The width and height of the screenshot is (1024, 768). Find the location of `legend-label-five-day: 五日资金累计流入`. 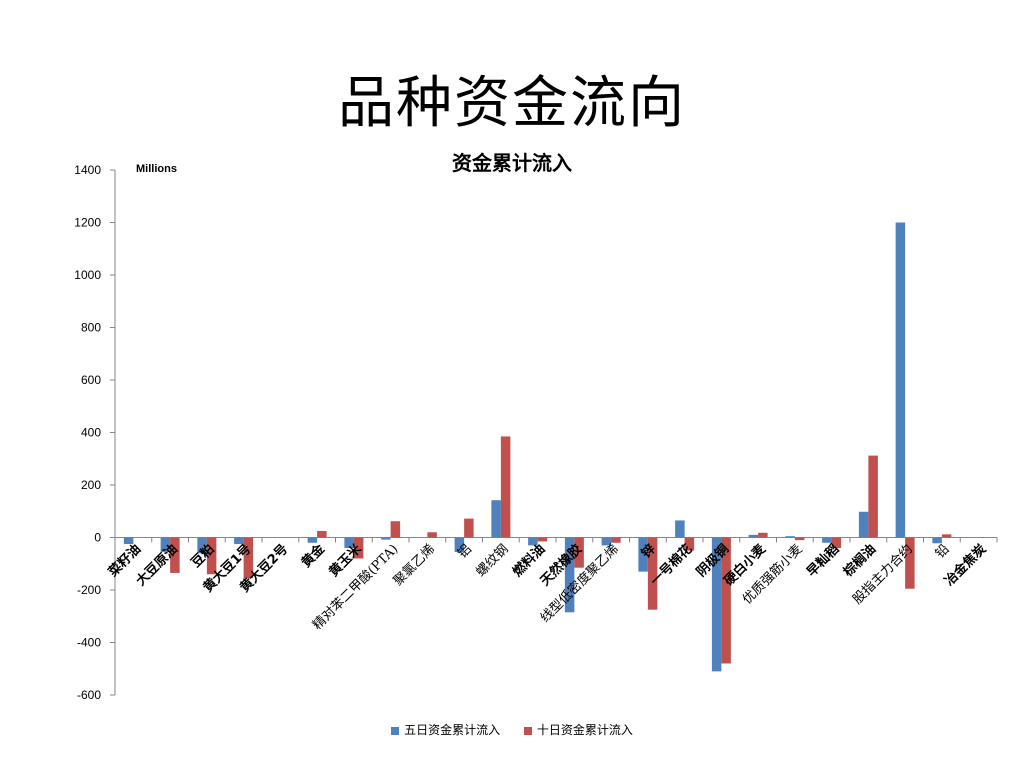

legend-label-five-day: 五日资金累计流入 is located at coordinates (452, 730).